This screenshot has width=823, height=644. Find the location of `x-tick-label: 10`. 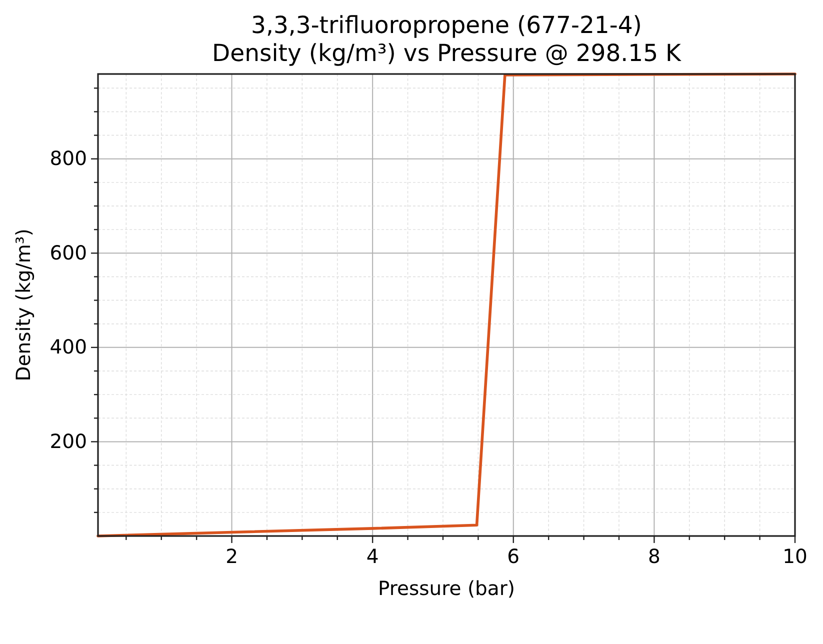

x-tick-label: 10 is located at coordinates (795, 556).